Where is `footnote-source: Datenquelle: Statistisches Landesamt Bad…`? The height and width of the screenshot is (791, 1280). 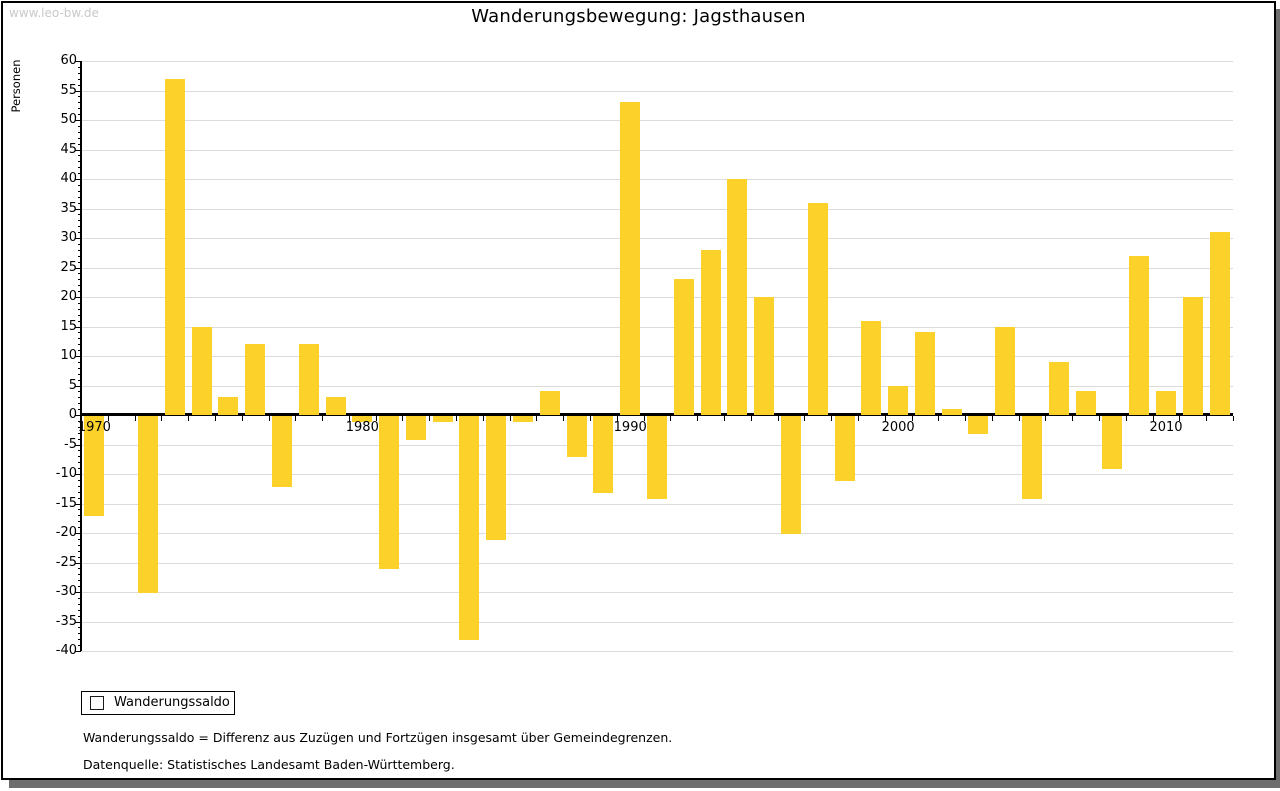 footnote-source: Datenquelle: Statistisches Landesamt Bad… is located at coordinates (269, 764).